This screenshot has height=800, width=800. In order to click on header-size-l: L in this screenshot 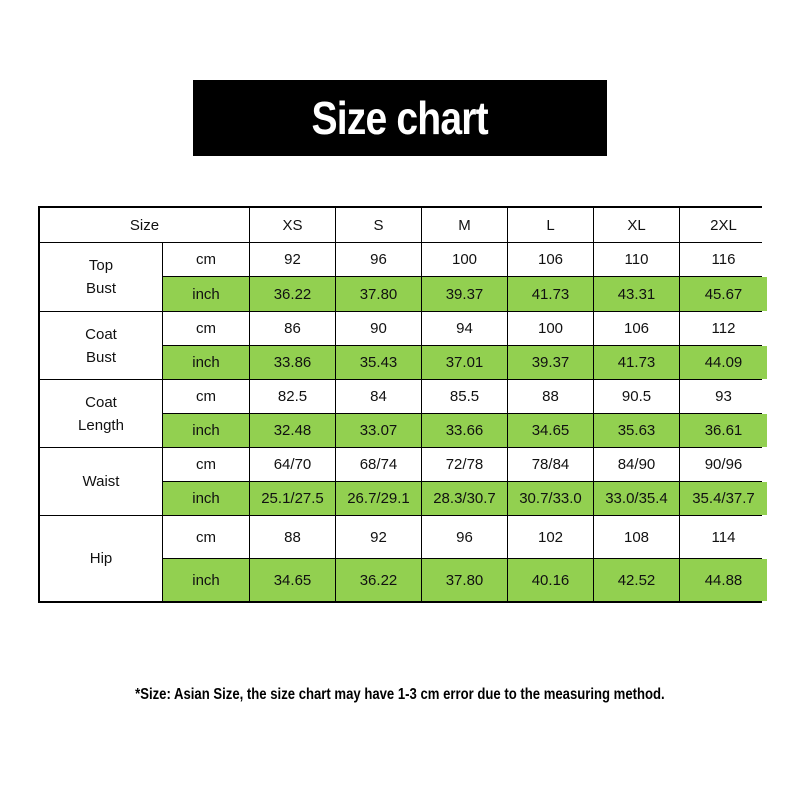, I will do `click(550, 225)`.